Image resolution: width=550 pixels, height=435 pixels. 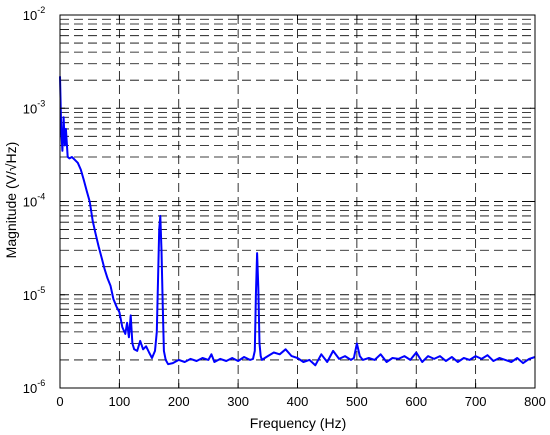 I want to click on x-tick-label: 600, so click(x=416, y=401).